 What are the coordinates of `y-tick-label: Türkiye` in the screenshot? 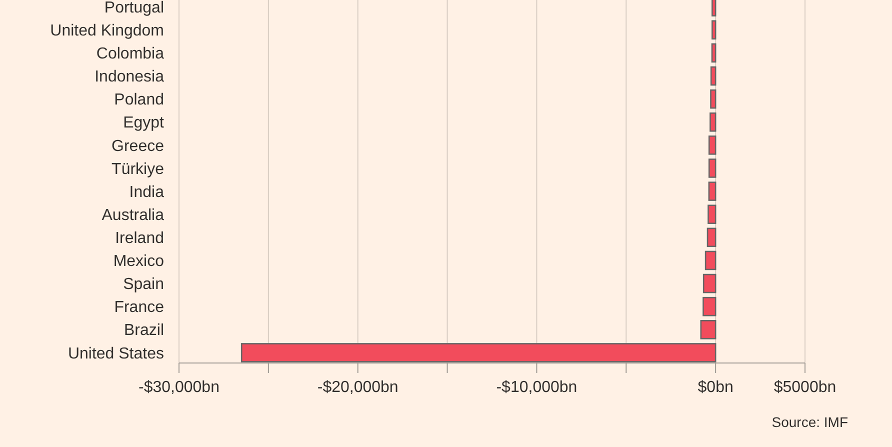 It's located at (138, 169).